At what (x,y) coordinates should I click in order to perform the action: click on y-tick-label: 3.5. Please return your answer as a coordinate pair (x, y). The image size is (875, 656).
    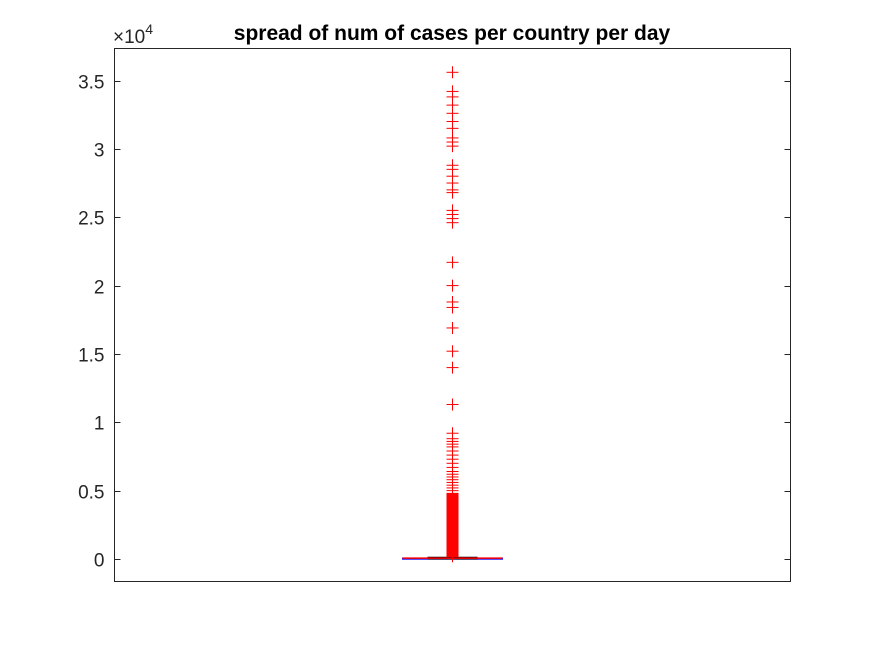
    Looking at the image, I should click on (91, 83).